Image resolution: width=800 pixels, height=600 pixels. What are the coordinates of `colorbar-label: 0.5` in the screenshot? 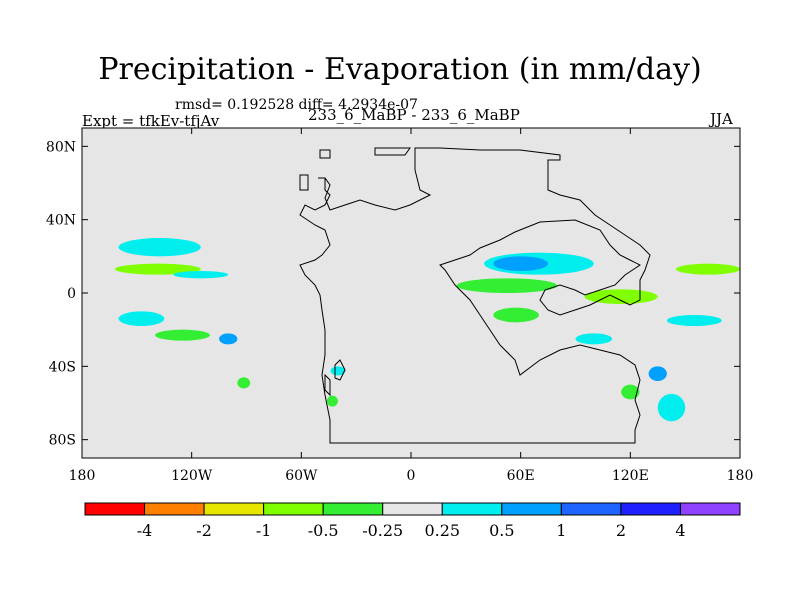 It's located at (501, 530).